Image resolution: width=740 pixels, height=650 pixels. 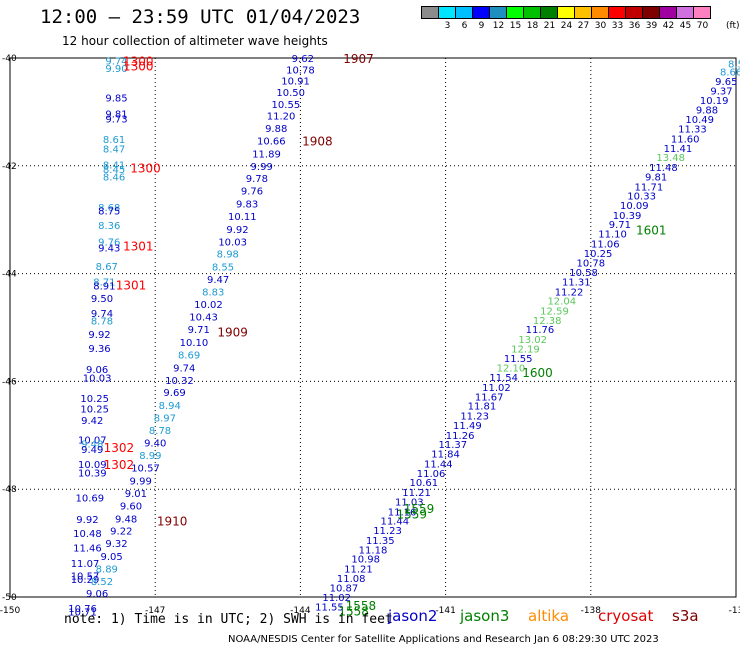 What do you see at coordinates (617, 26) in the screenshot?
I see `colorbar-label: 33` at bounding box center [617, 26].